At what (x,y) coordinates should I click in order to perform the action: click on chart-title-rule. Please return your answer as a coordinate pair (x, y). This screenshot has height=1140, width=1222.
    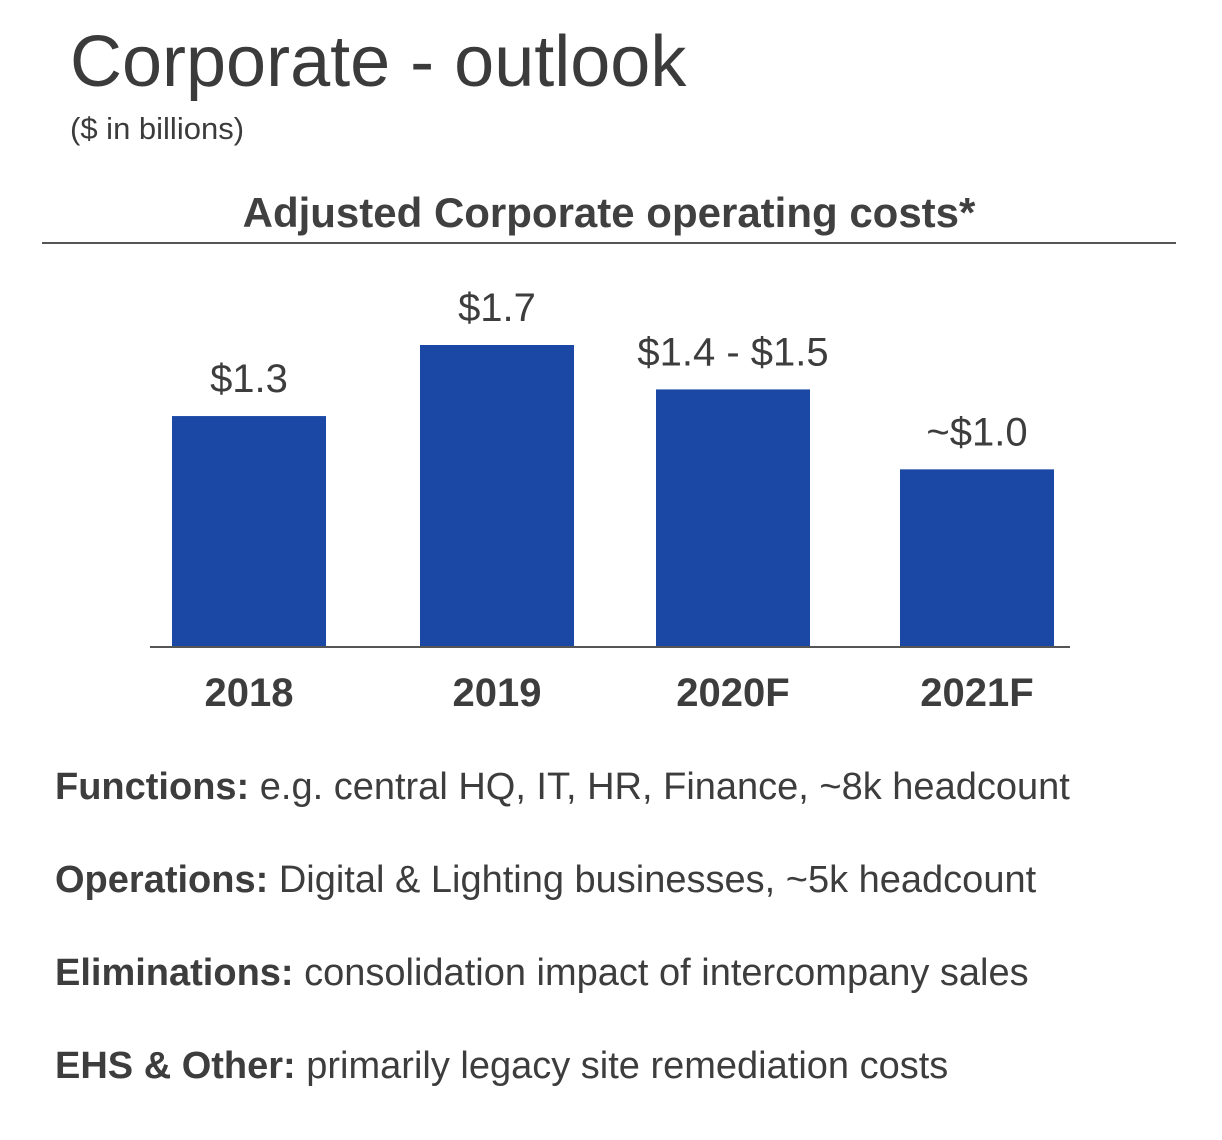
    Looking at the image, I should click on (609, 243).